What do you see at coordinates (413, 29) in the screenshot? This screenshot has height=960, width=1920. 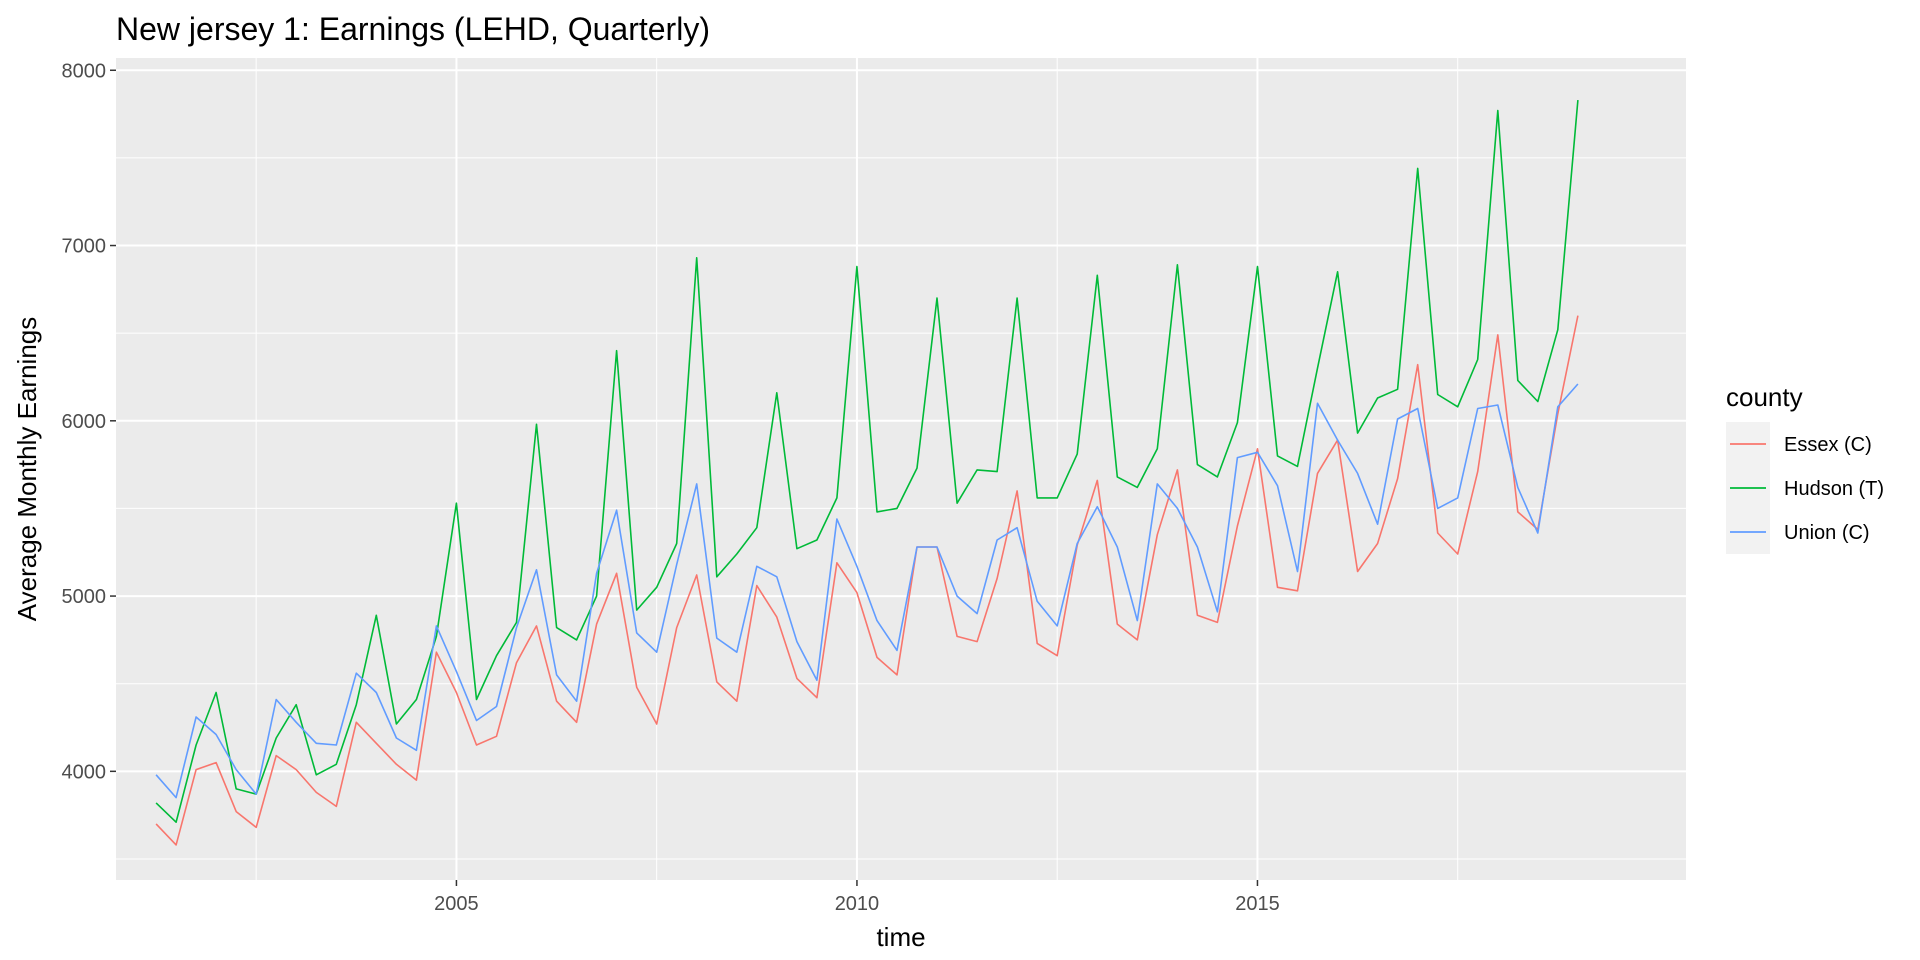 I see `chart-title: New jersey 1: Earnings (LEHD, Quarterly)` at bounding box center [413, 29].